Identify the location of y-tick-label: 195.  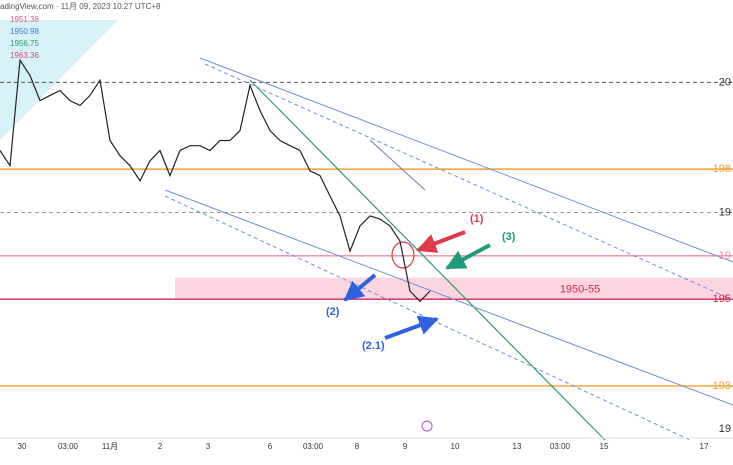
(722, 299).